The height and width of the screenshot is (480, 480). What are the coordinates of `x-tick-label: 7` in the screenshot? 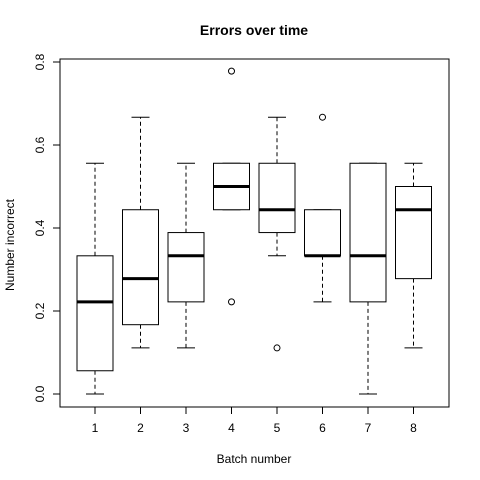 It's located at (368, 428).